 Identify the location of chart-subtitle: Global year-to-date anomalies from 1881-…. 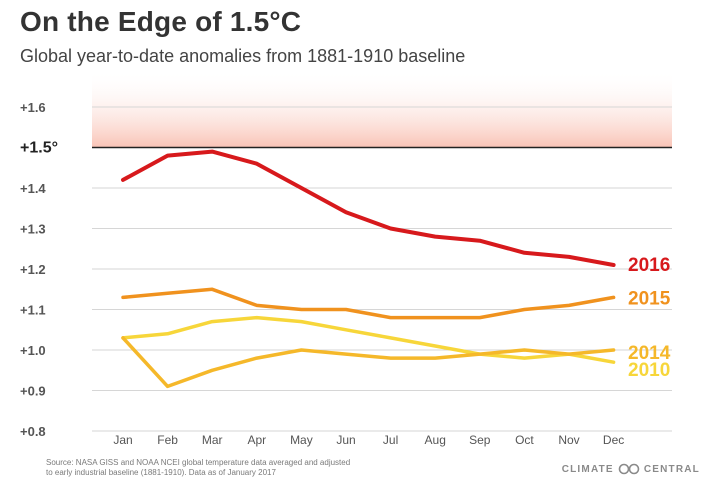
(243, 56).